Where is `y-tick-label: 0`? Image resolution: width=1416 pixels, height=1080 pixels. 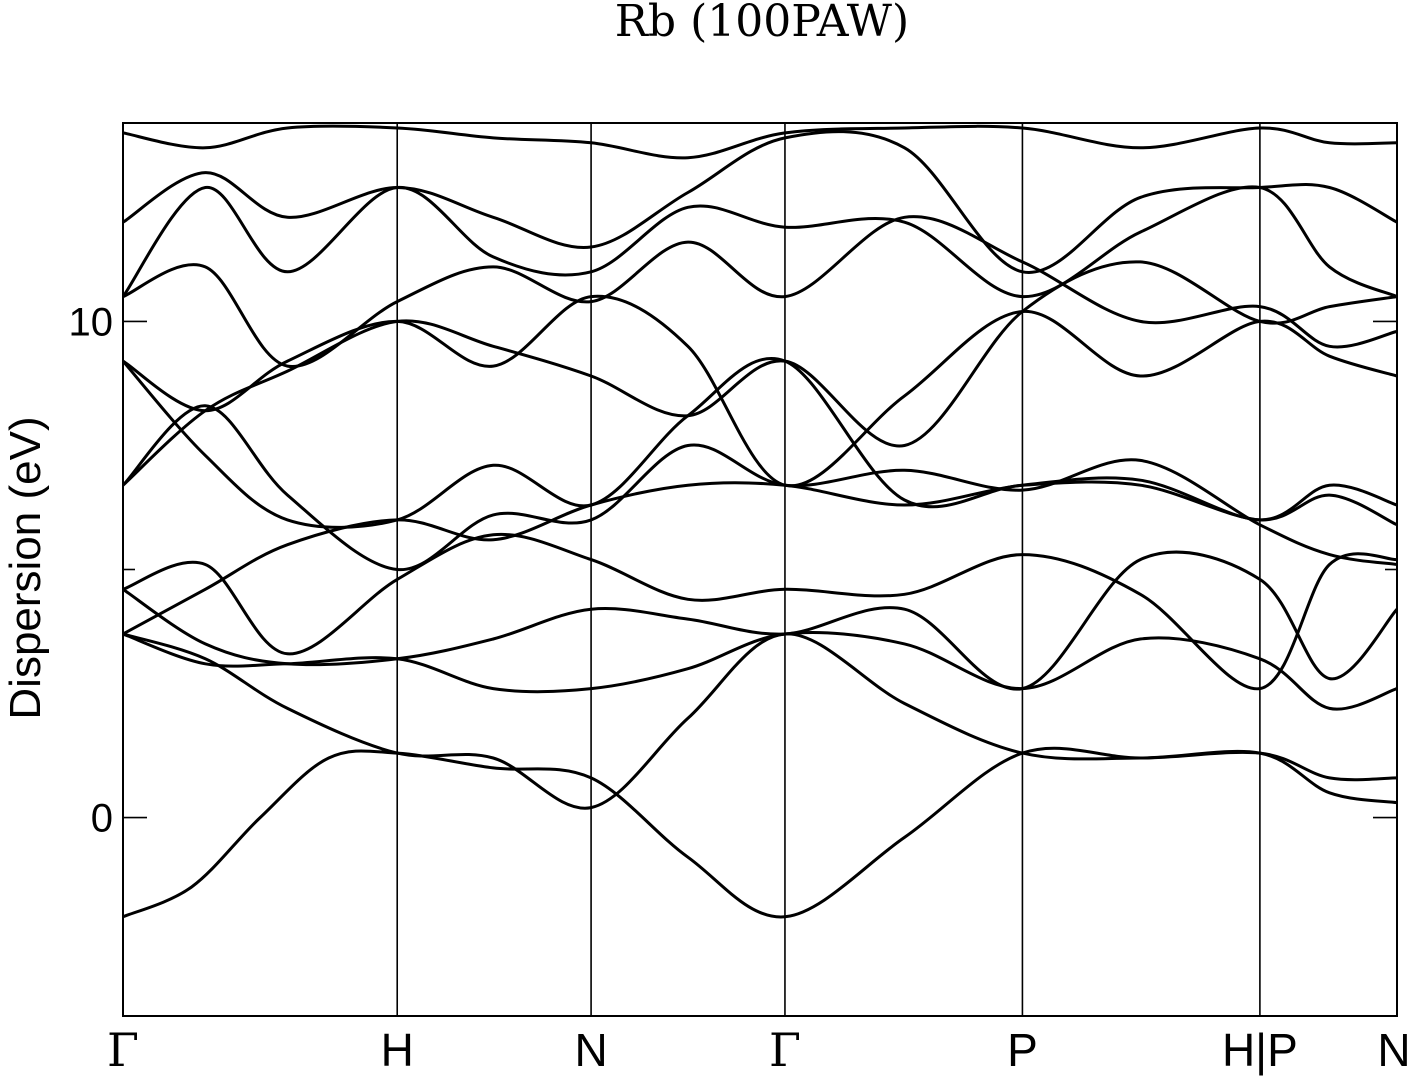 y-tick-label: 0 is located at coordinates (102, 819).